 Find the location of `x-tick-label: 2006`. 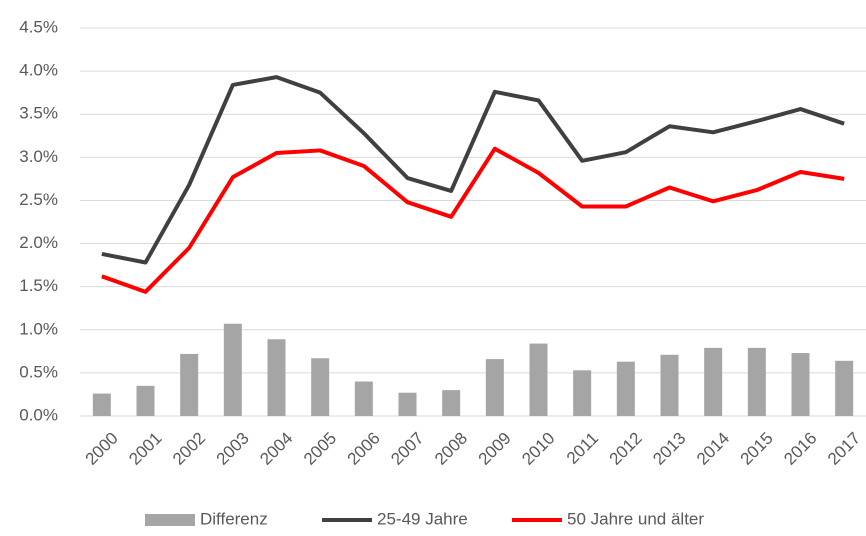

x-tick-label: 2006 is located at coordinates (364, 449).